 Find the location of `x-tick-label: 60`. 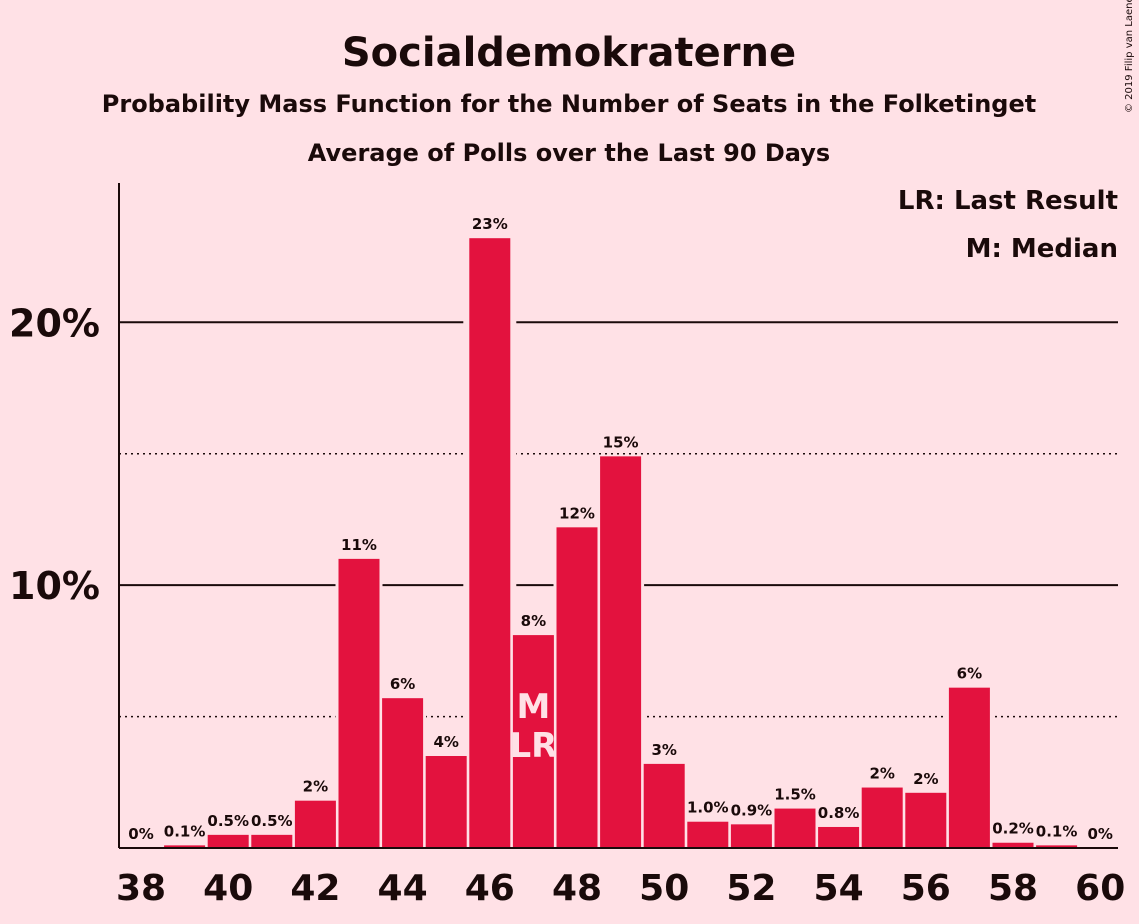

x-tick-label: 60 is located at coordinates (1100, 888).